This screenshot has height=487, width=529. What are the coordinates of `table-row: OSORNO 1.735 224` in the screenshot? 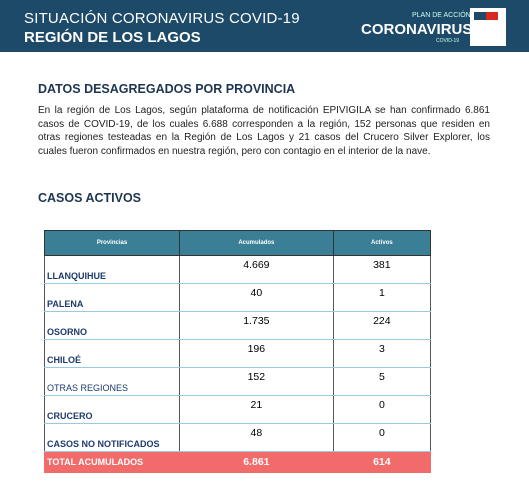 It's located at (238, 325).